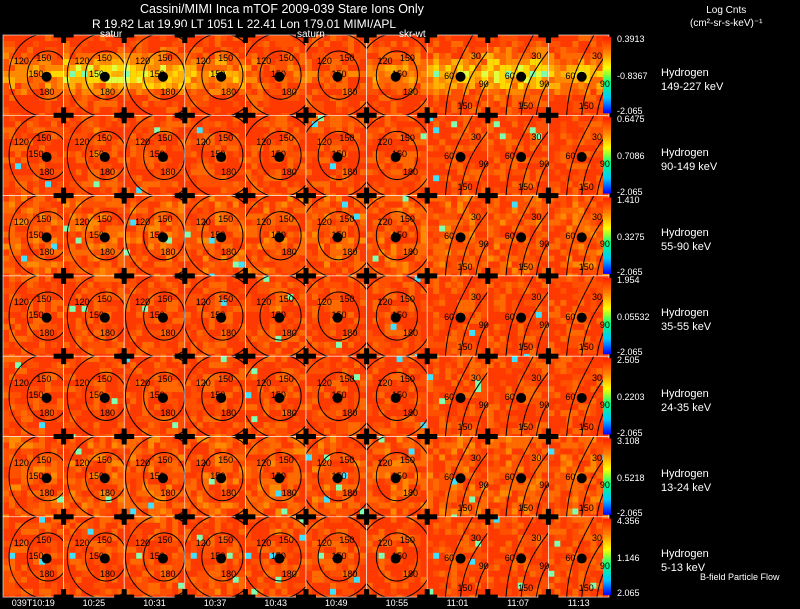 The image size is (800, 609). I want to click on panel-r2-c0, so click(33, 235).